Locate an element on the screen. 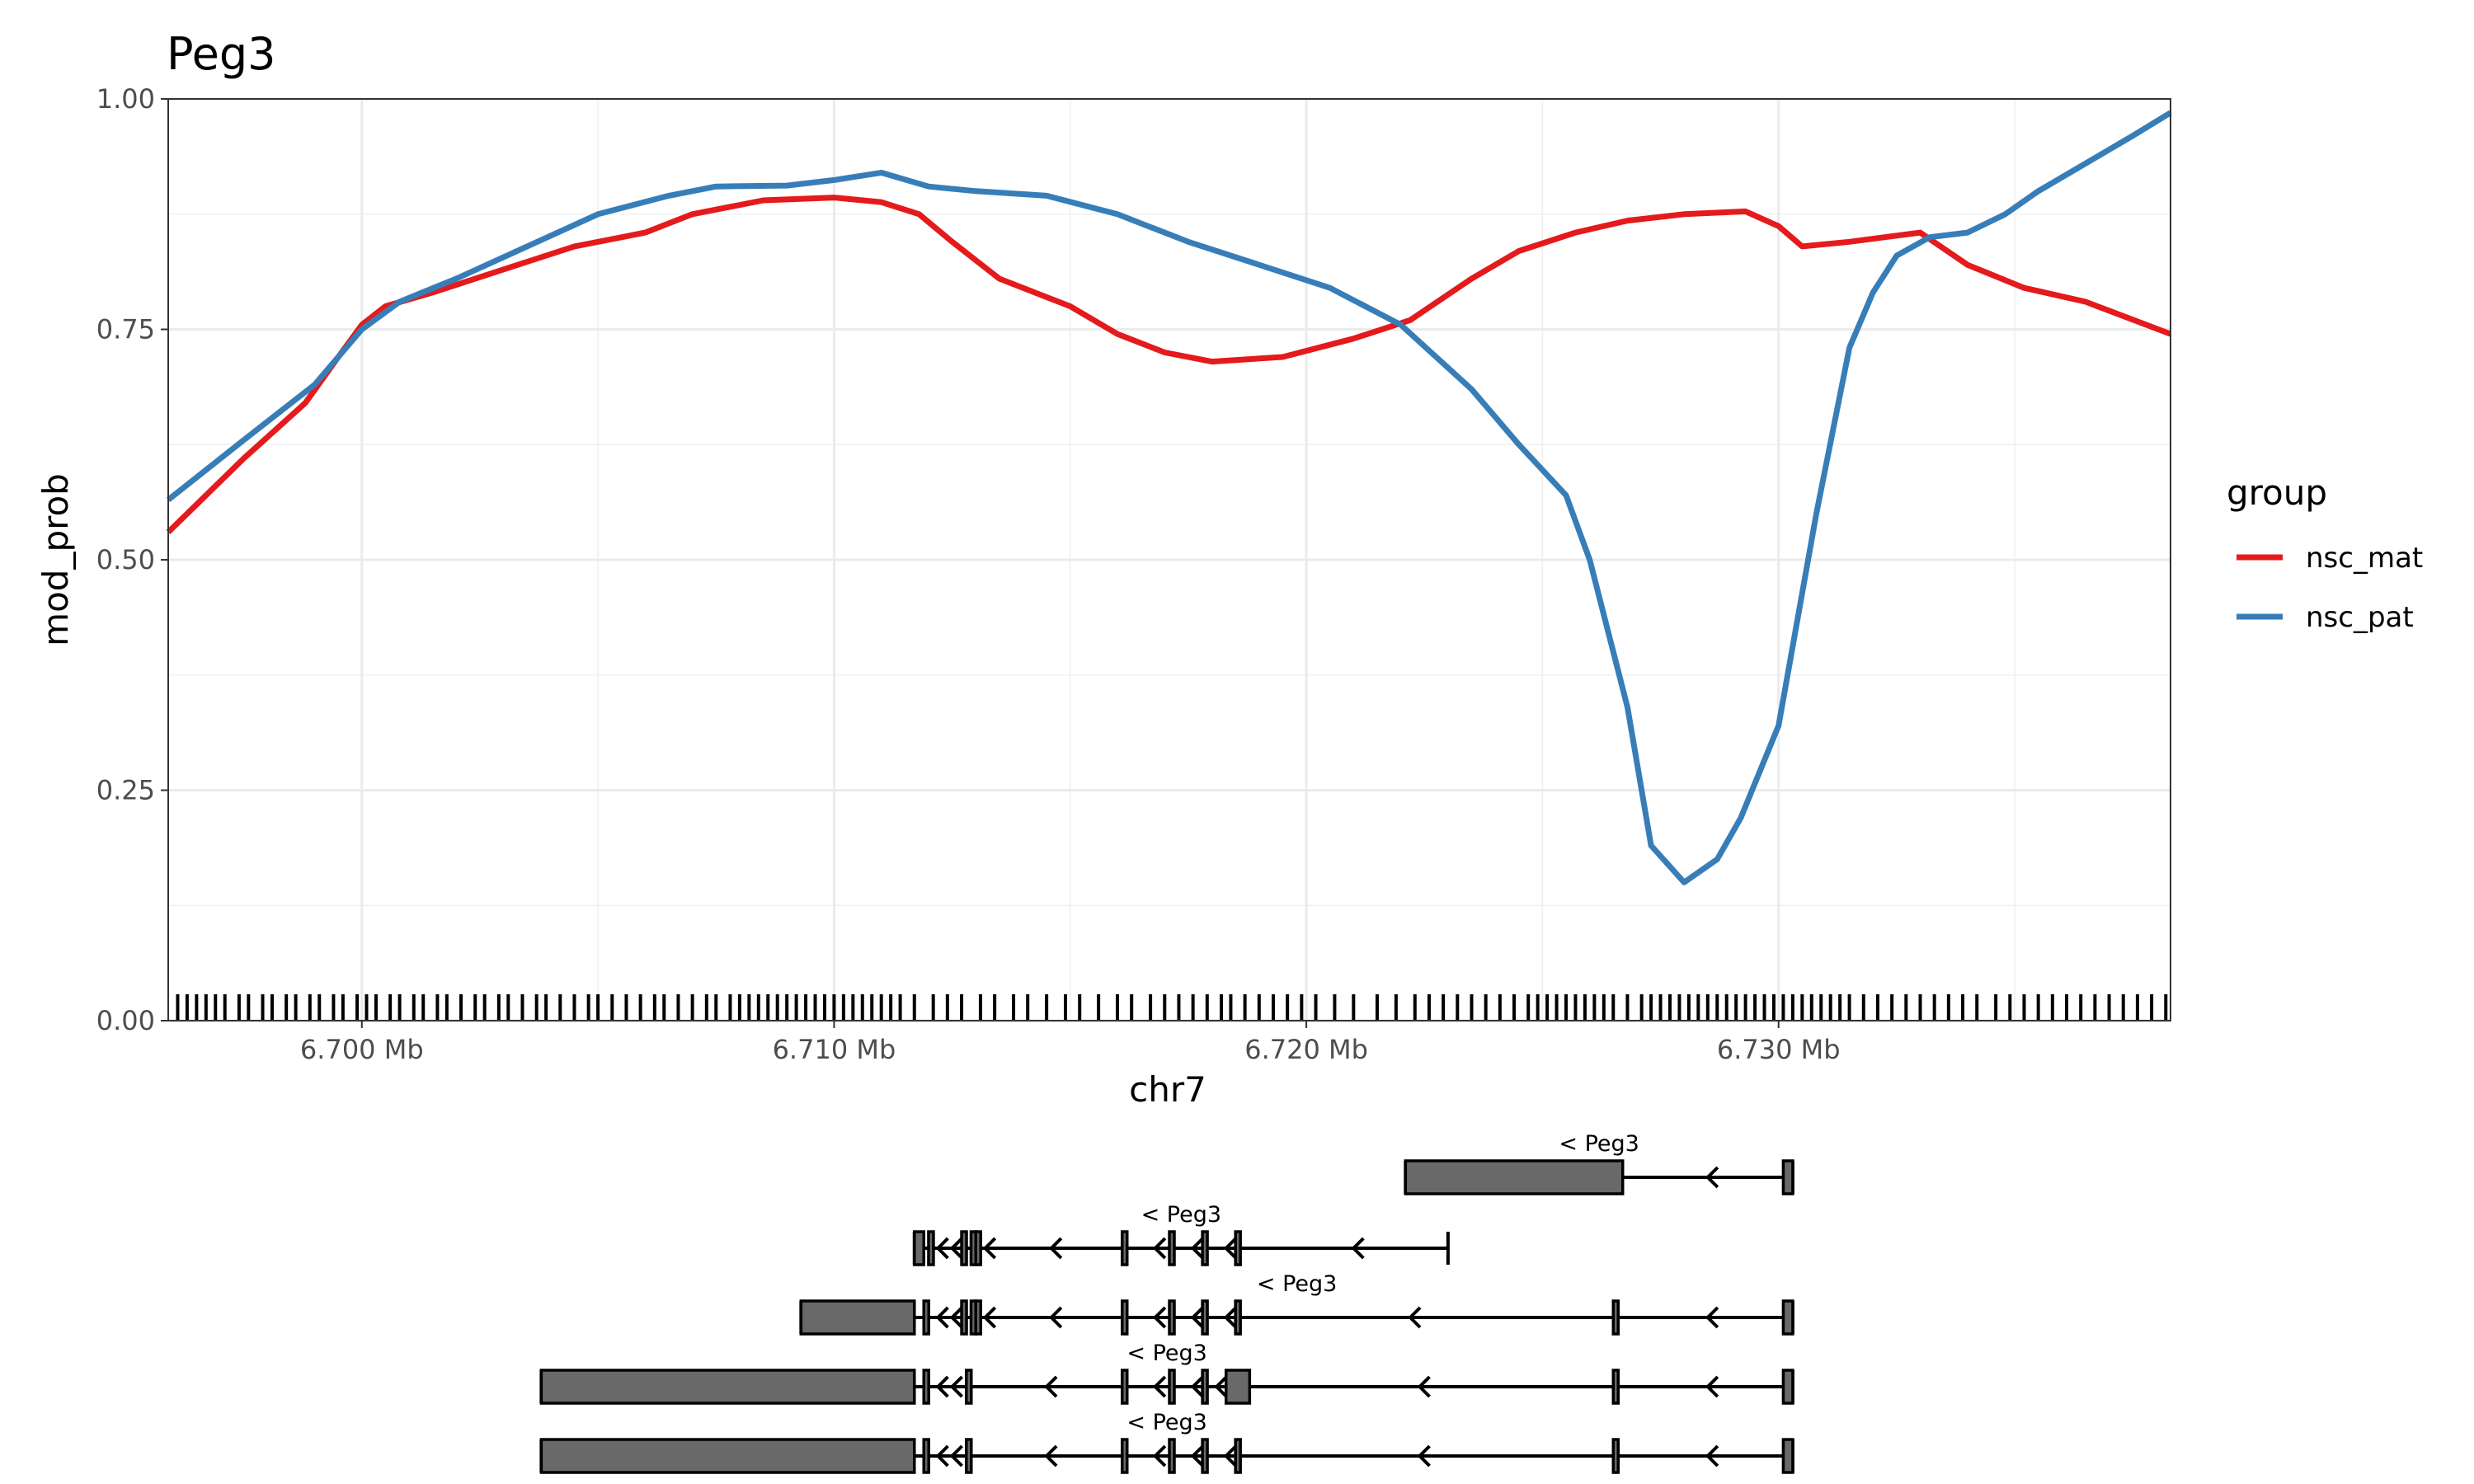 Image resolution: width=2474 pixels, height=1484 pixels. legend-item-nsc-pat: nsc_pat is located at coordinates (2325, 617).